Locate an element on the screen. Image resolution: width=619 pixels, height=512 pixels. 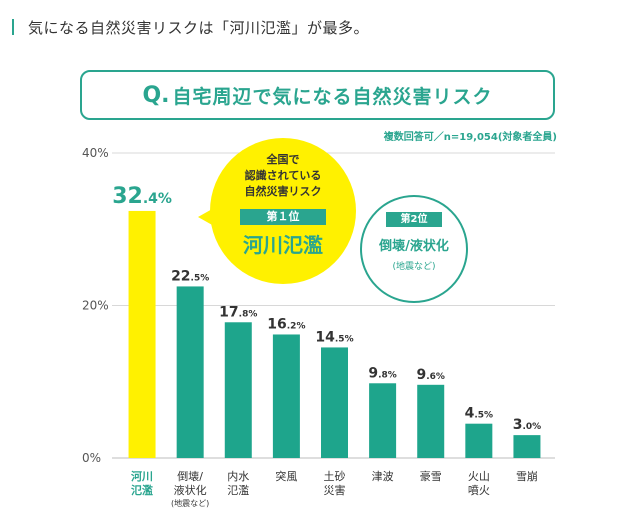
category-label: (地震など) is located at coordinates (190, 503).